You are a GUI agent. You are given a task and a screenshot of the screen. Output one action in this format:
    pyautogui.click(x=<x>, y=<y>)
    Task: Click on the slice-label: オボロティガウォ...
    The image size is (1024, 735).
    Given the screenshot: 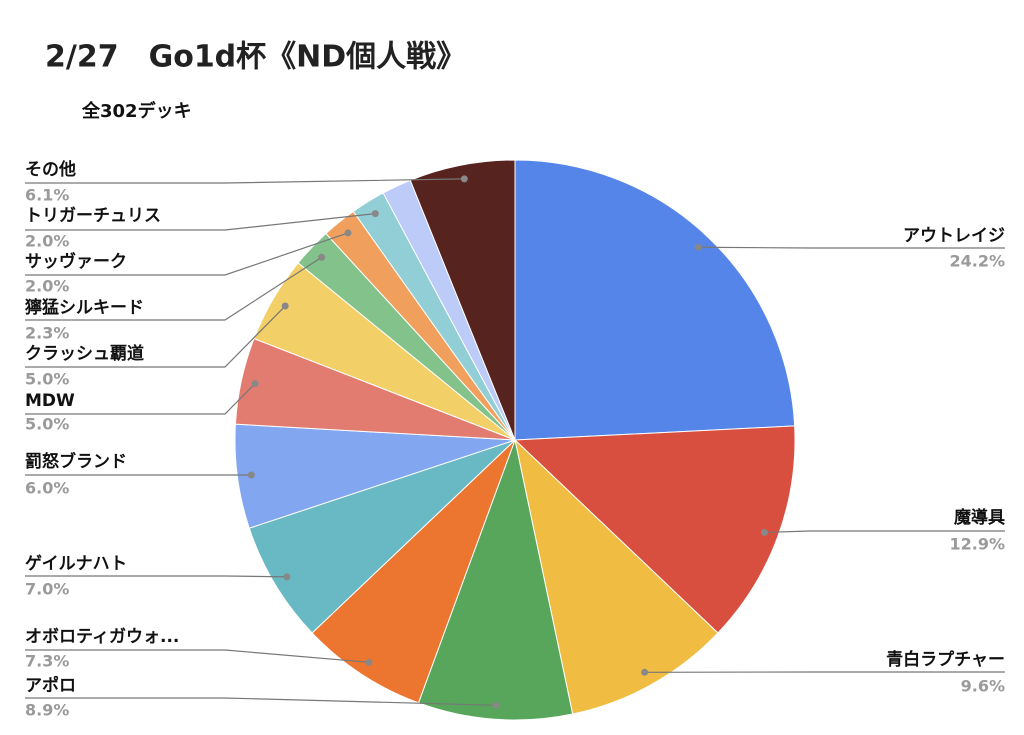 What is the action you would take?
    pyautogui.click(x=102, y=637)
    